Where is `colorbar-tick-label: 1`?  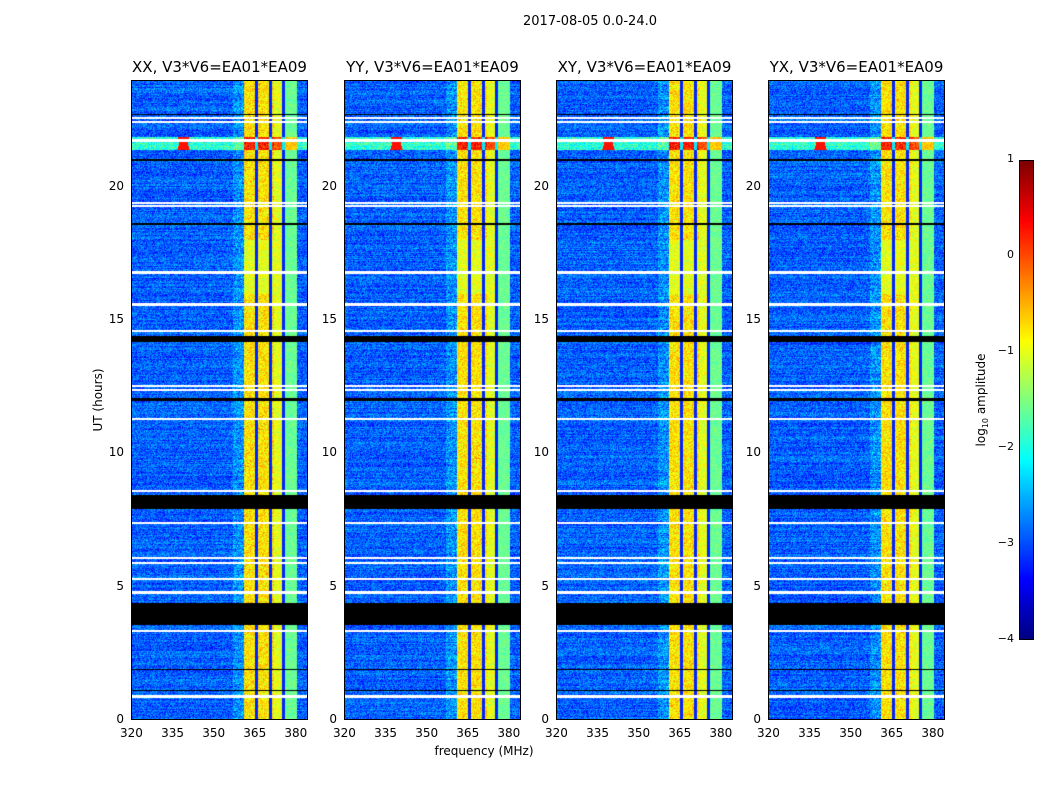
colorbar-tick-label: 1 is located at coordinates (1010, 158).